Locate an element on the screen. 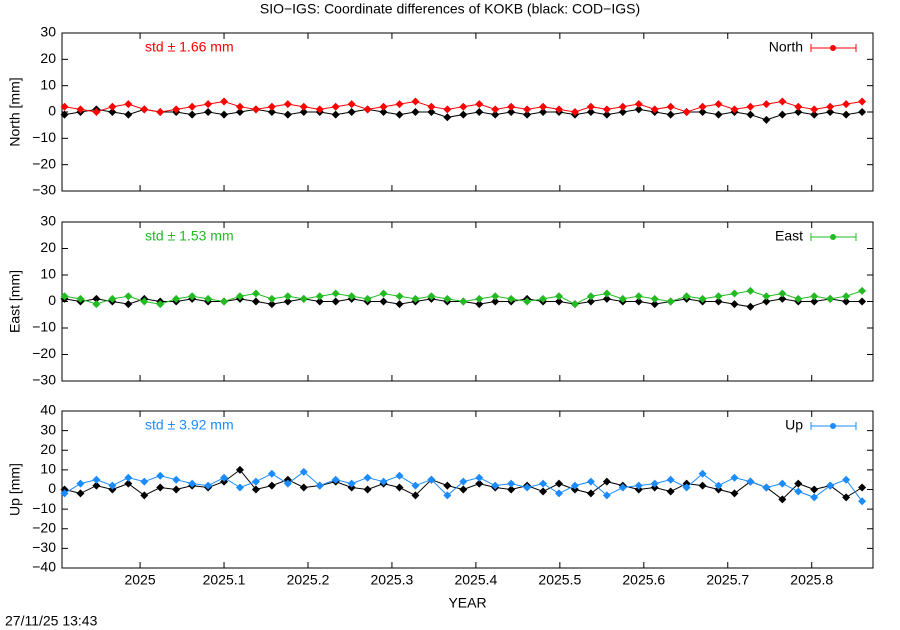 The height and width of the screenshot is (630, 900). y-axis-label: North [mm] is located at coordinates (15, 111).